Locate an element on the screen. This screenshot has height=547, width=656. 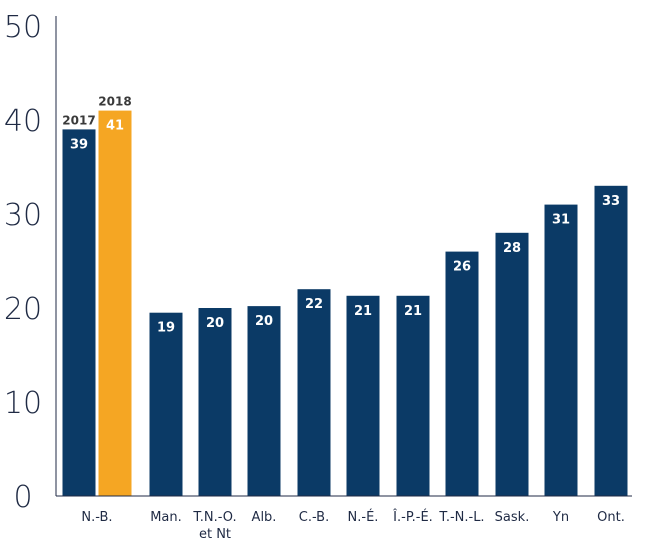
data-label: 26 is located at coordinates (462, 267).